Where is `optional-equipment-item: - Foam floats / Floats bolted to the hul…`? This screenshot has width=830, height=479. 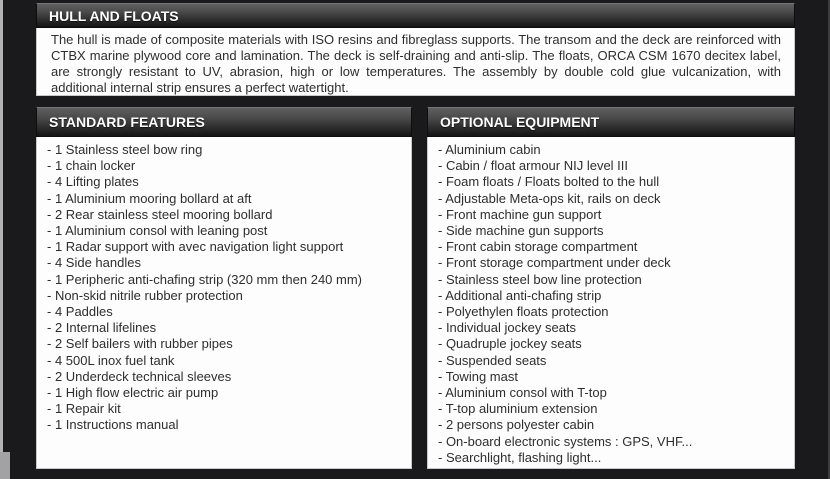
optional-equipment-item: - Foam floats / Floats bolted to the hul… is located at coordinates (549, 182).